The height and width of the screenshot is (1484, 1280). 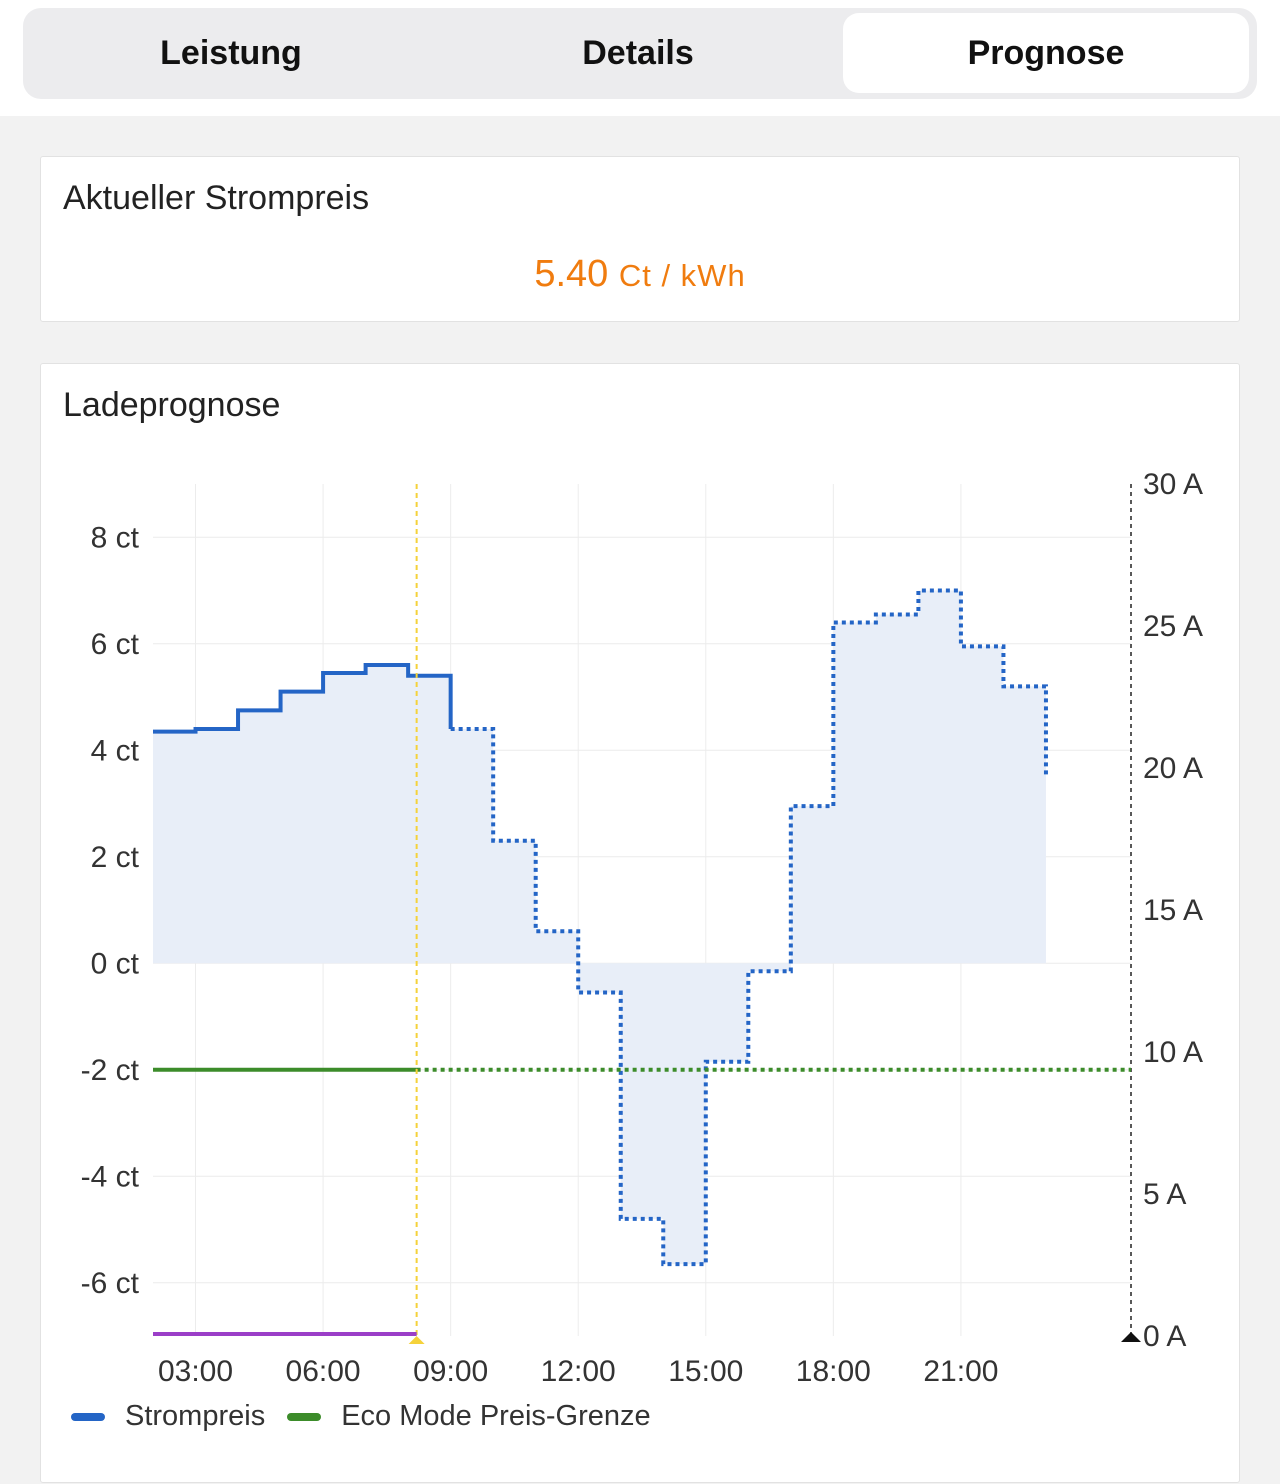 What do you see at coordinates (216, 198) in the screenshot?
I see `current-price-title: Aktueller Strompreis` at bounding box center [216, 198].